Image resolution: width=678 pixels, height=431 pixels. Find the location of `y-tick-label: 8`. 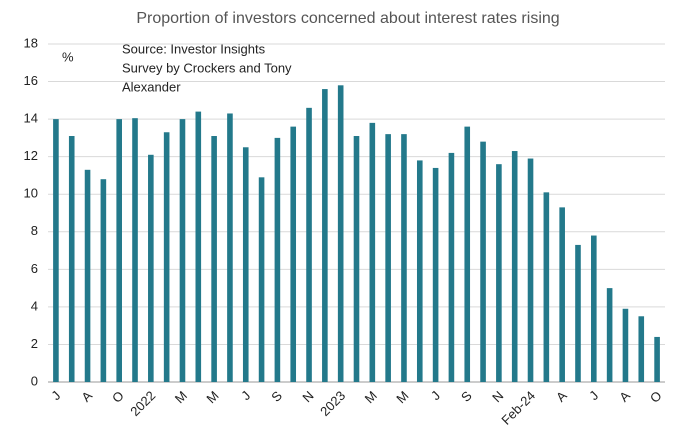

y-tick-label: 8 is located at coordinates (34, 230).